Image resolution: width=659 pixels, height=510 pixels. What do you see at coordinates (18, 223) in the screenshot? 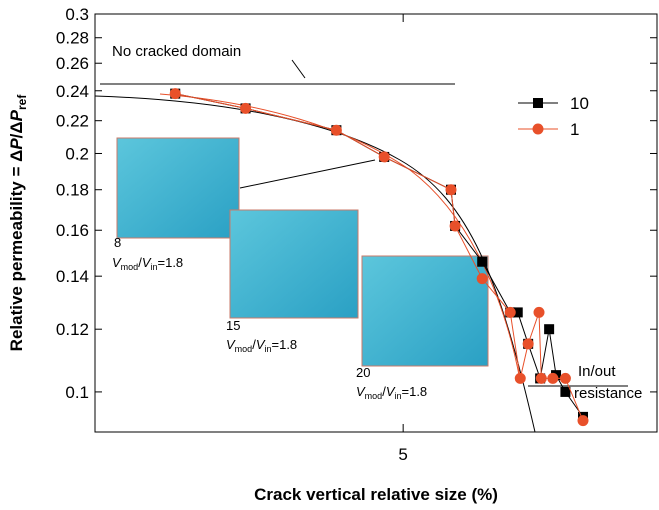
I see `y-axis-label: Relative permeability = ΔP/ΔPref` at bounding box center [18, 223].